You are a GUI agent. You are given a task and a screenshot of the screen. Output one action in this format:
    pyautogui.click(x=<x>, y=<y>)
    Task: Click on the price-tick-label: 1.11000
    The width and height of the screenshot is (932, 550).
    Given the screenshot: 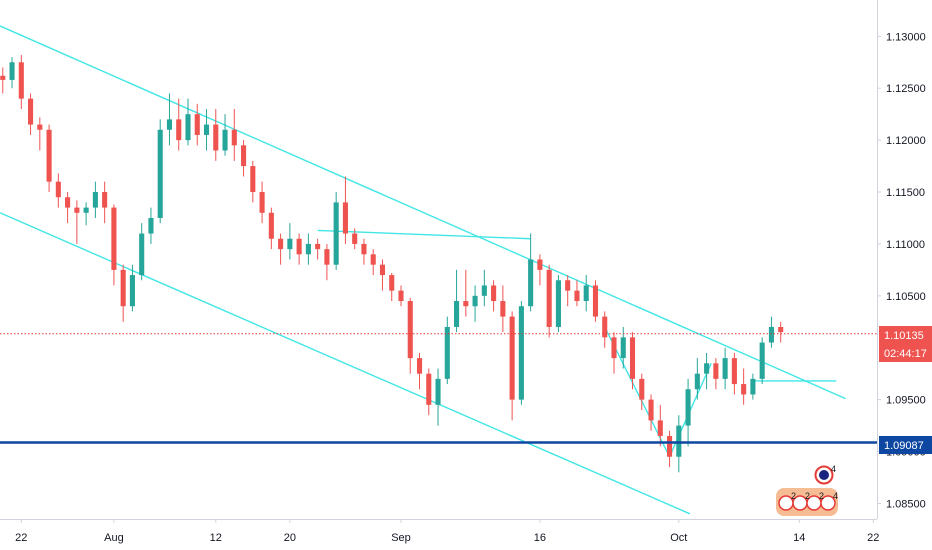 What is the action you would take?
    pyautogui.click(x=905, y=245)
    